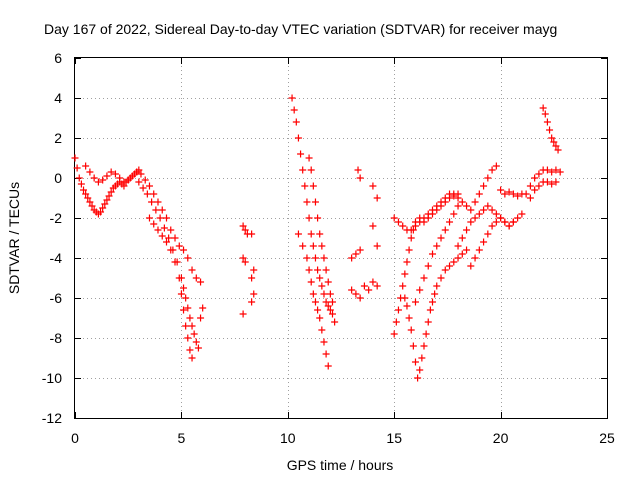 This screenshot has width=640, height=480. What do you see at coordinates (107, 186) in the screenshot?
I see `series-trace-a` at bounding box center [107, 186].